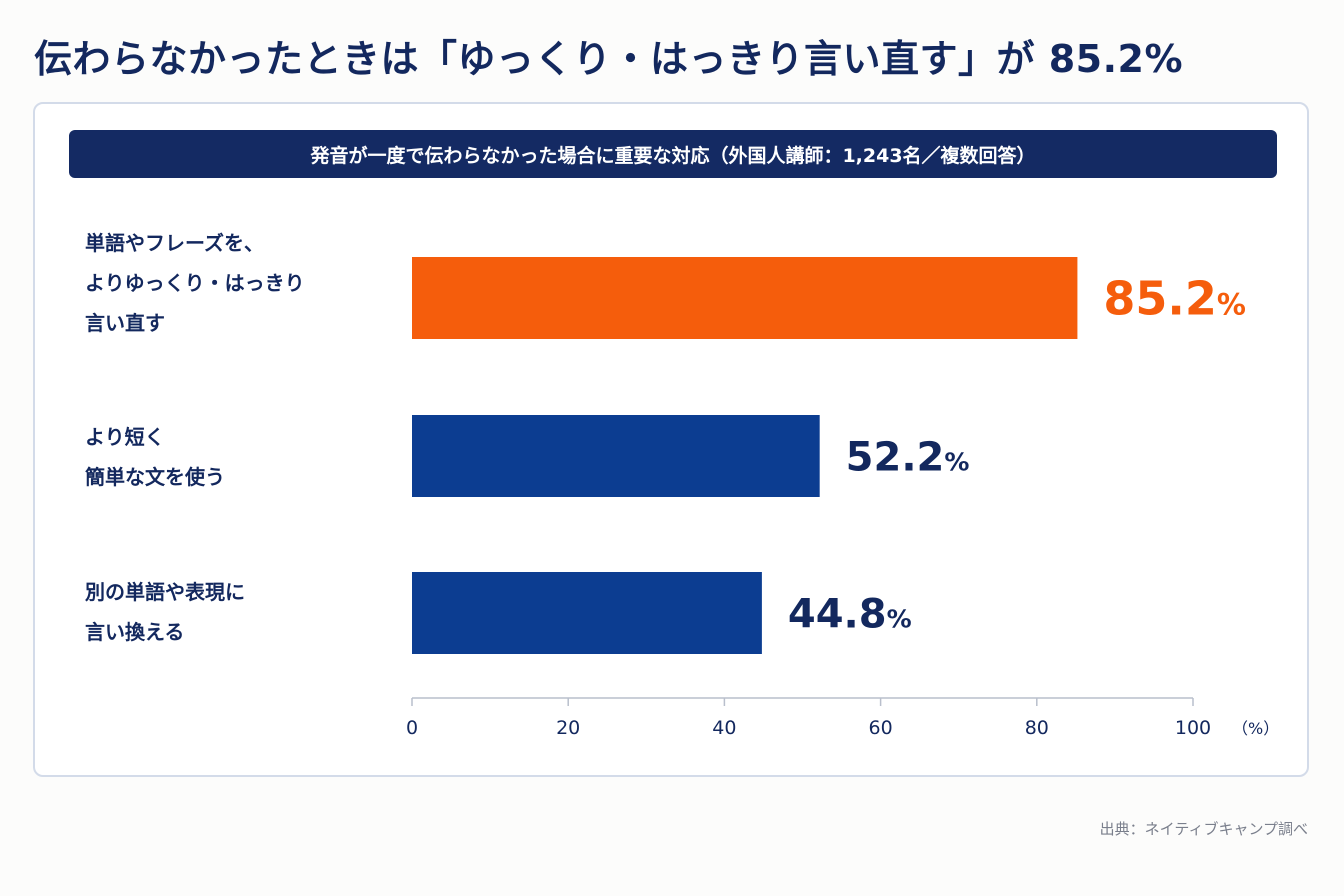  Describe the element at coordinates (155, 457) in the screenshot. I see `category-label: より短く 簡単な文を使う` at that location.